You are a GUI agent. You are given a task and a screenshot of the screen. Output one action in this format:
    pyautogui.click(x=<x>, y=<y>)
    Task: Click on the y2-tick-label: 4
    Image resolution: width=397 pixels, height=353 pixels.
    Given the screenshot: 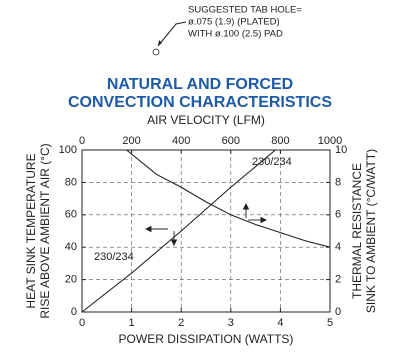 What is the action you would take?
    pyautogui.click(x=338, y=247)
    